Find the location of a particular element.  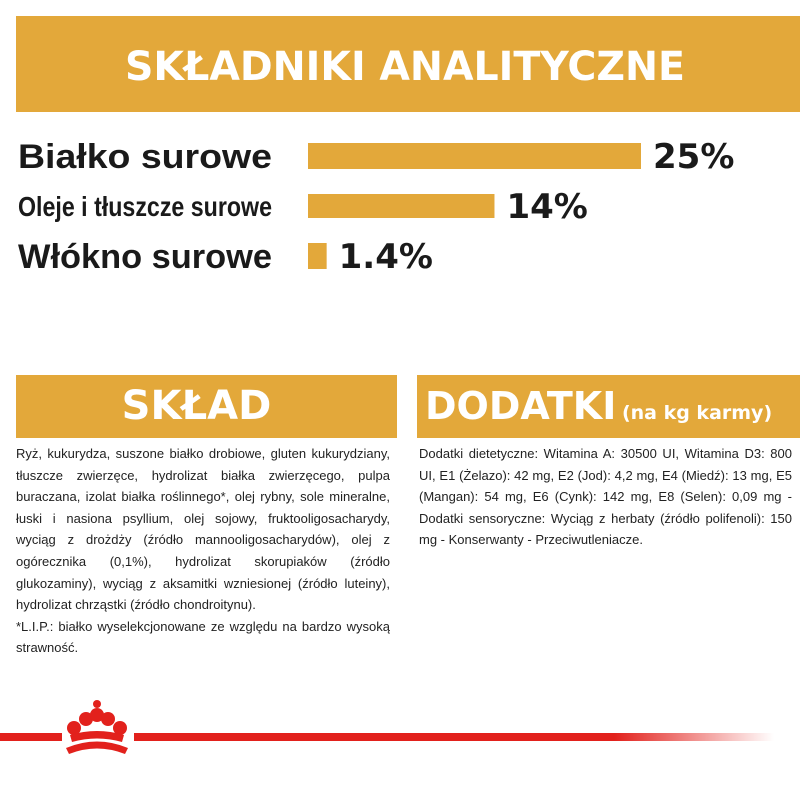

value-label: 25% is located at coordinates (693, 157).